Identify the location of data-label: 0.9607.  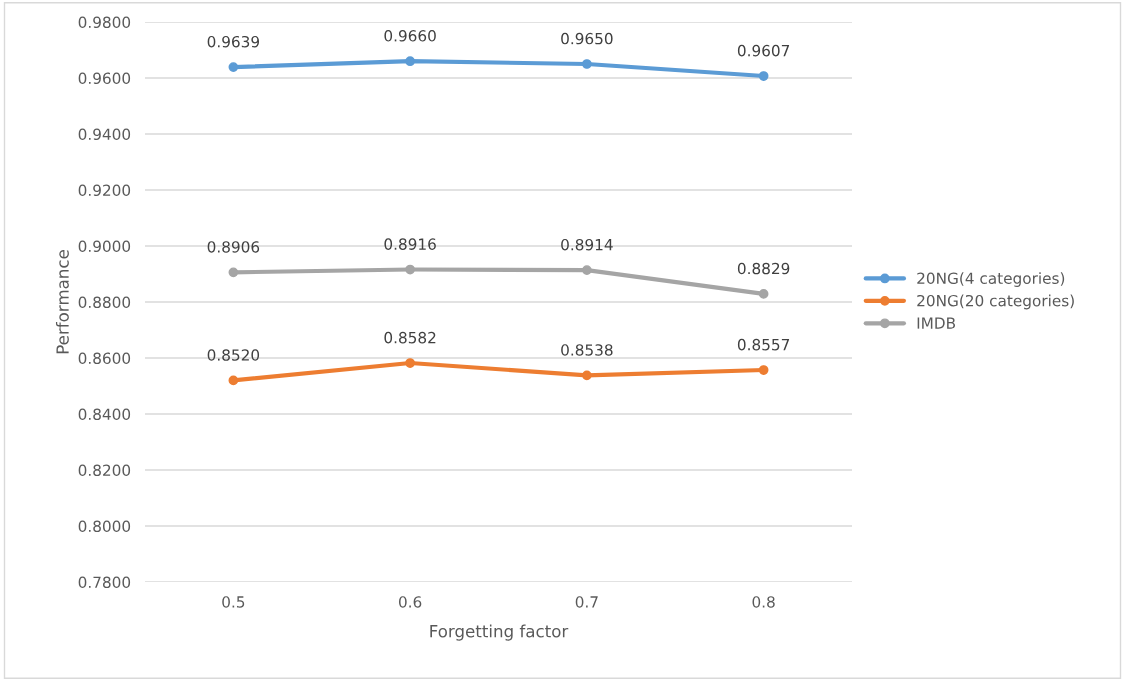
(763, 50).